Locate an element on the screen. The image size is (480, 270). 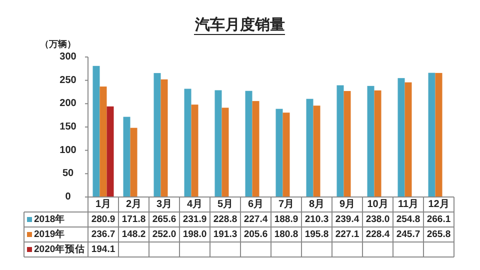
data-label: 227.4 is located at coordinates (256, 219).